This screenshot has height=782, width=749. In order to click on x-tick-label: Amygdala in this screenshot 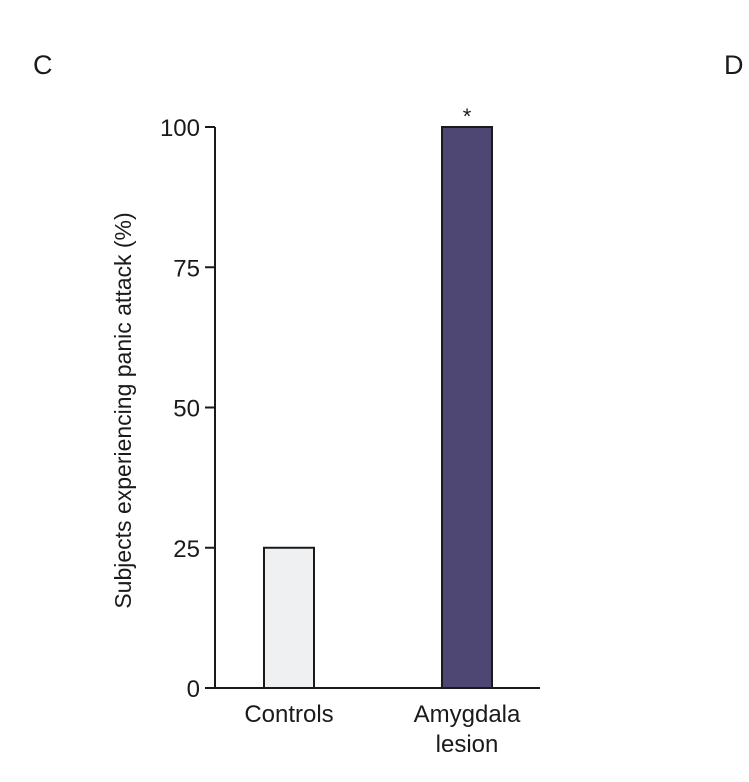, I will do `click(467, 714)`.